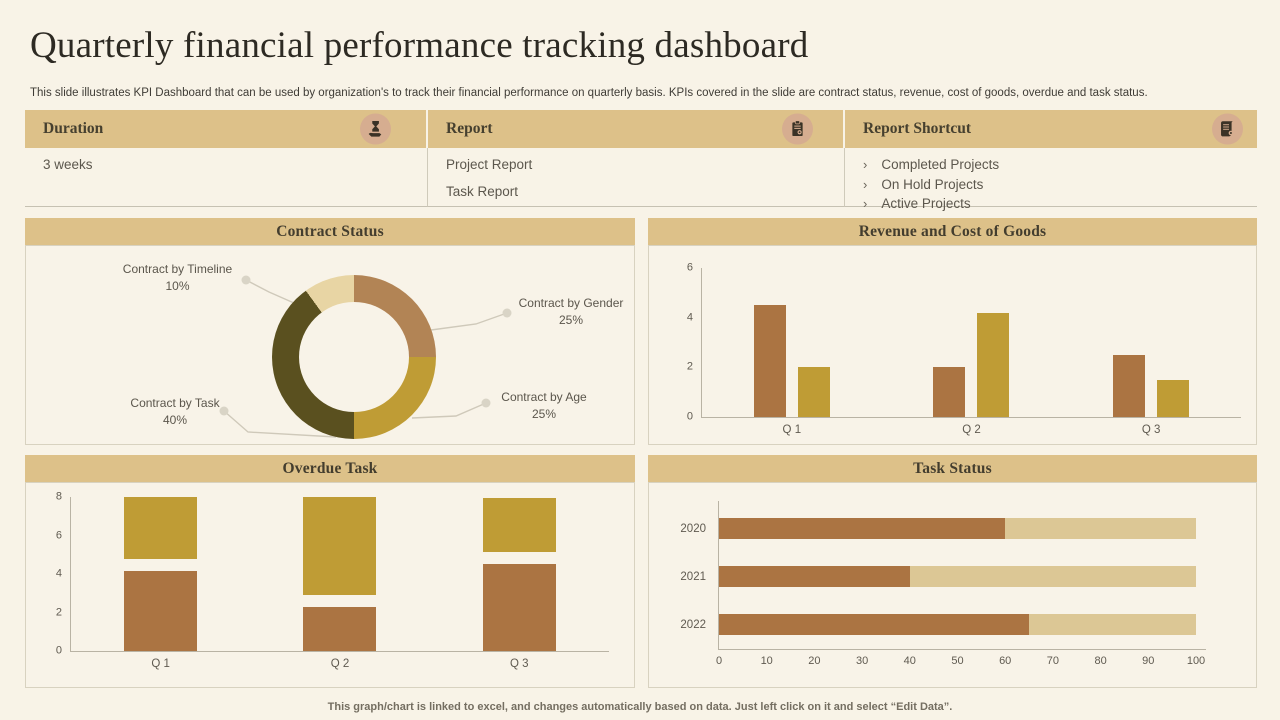 This screenshot has width=1280, height=720. What do you see at coordinates (1227, 129) in the screenshot?
I see `scroll-icon` at bounding box center [1227, 129].